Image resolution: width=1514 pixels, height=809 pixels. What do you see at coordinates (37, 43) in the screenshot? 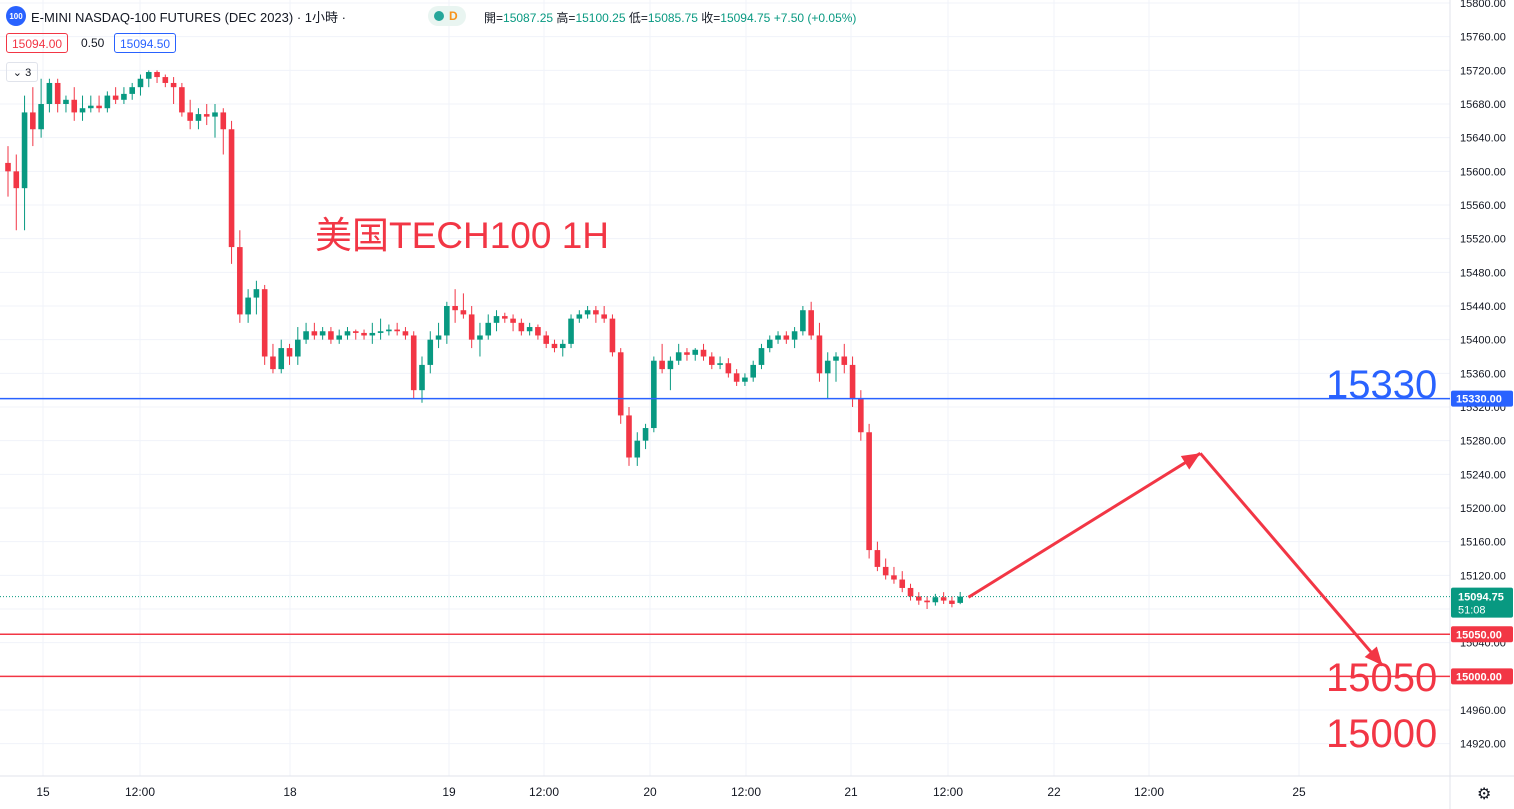
I see `sell-price-button: 15094.00` at bounding box center [37, 43].